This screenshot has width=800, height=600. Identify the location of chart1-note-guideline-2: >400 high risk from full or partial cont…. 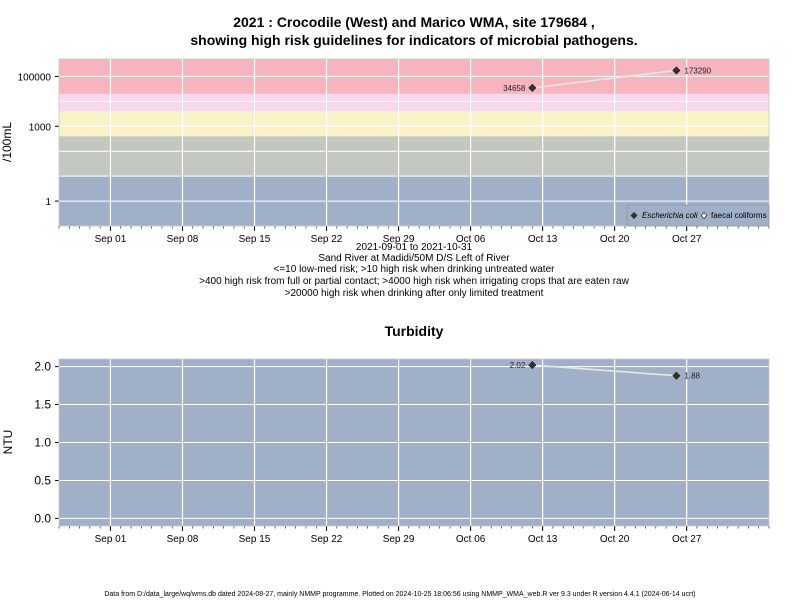
(414, 281).